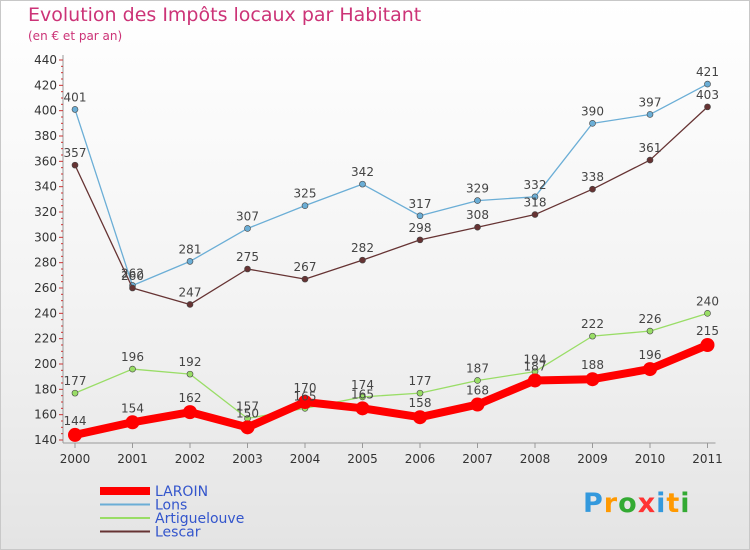  I want to click on data-label-laroin: 196, so click(650, 355).